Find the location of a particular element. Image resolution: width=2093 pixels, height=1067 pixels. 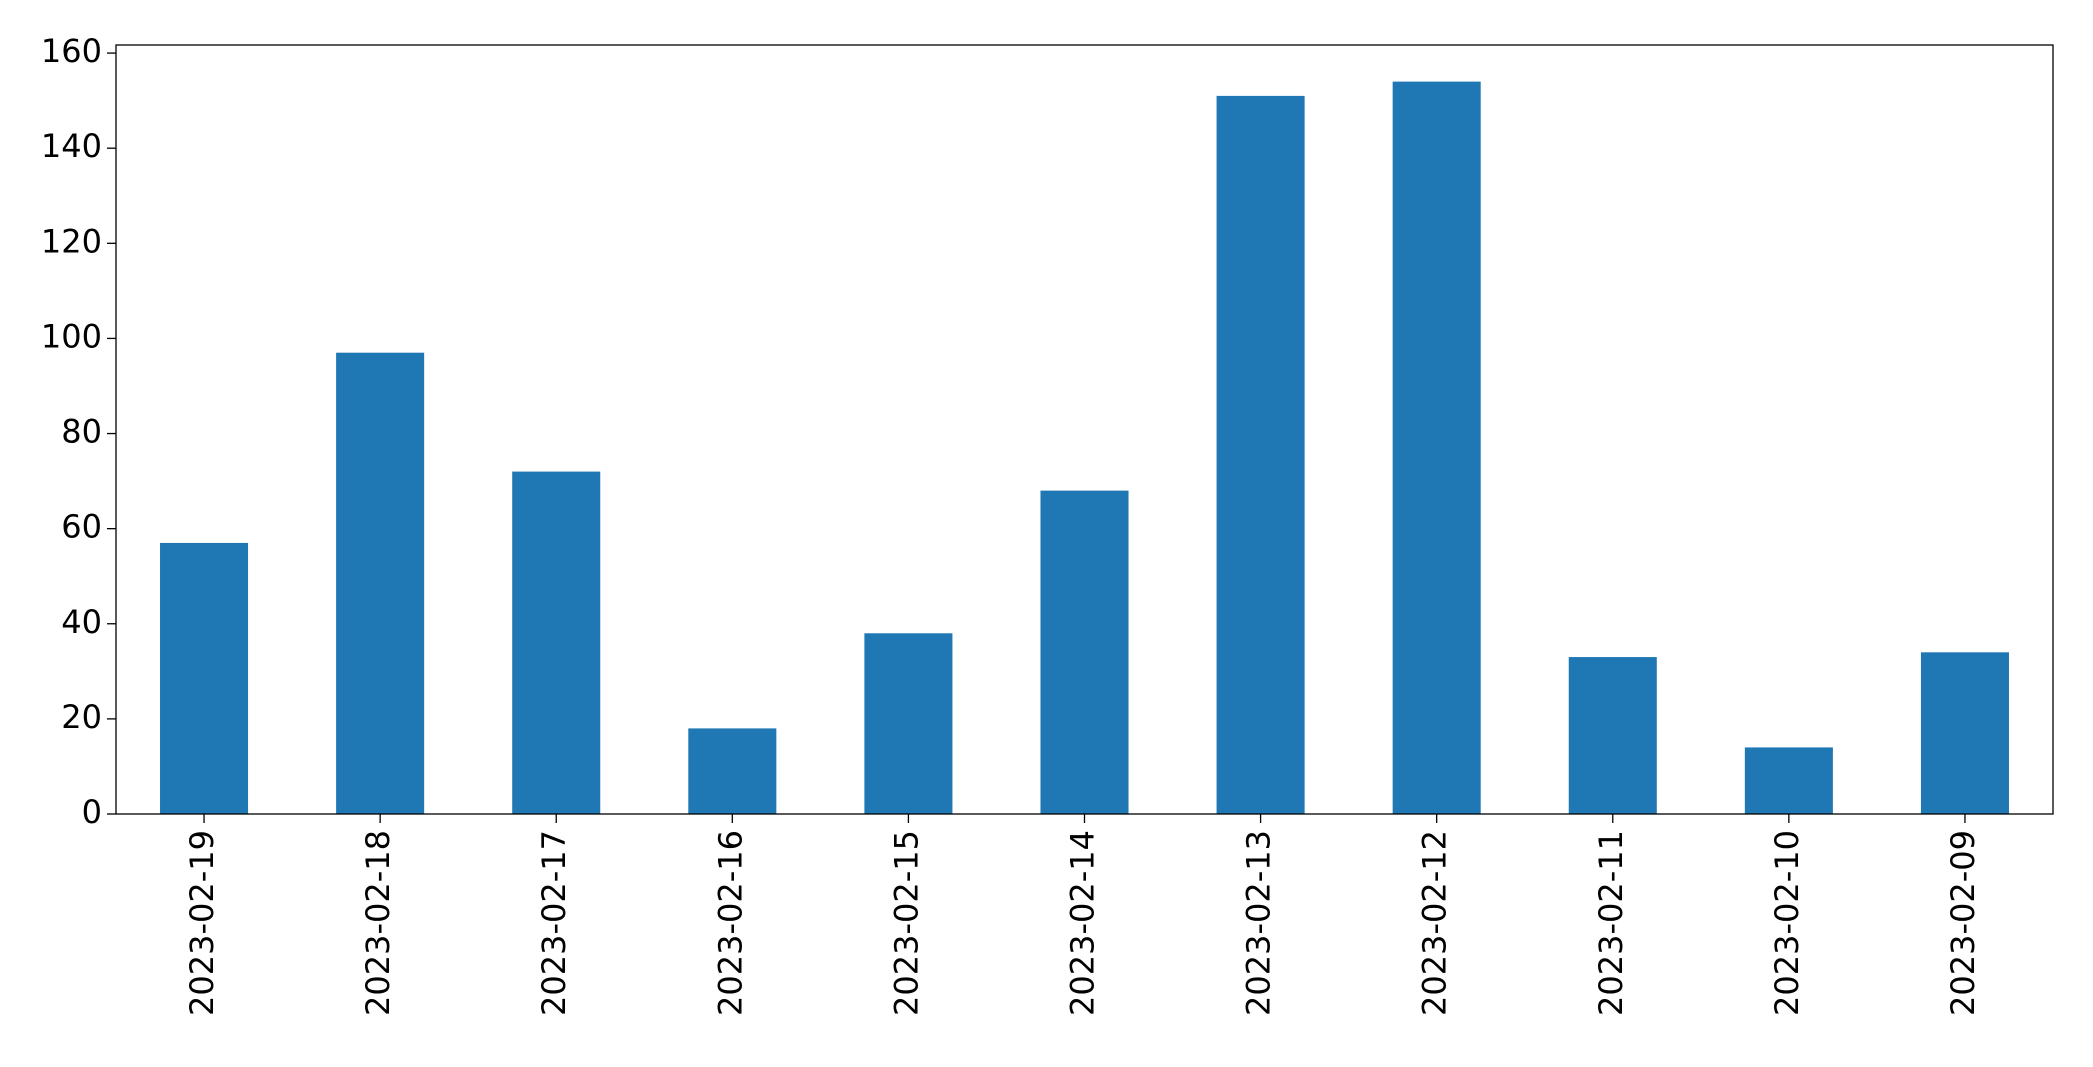

y-tick-label: 20 is located at coordinates (81, 717).